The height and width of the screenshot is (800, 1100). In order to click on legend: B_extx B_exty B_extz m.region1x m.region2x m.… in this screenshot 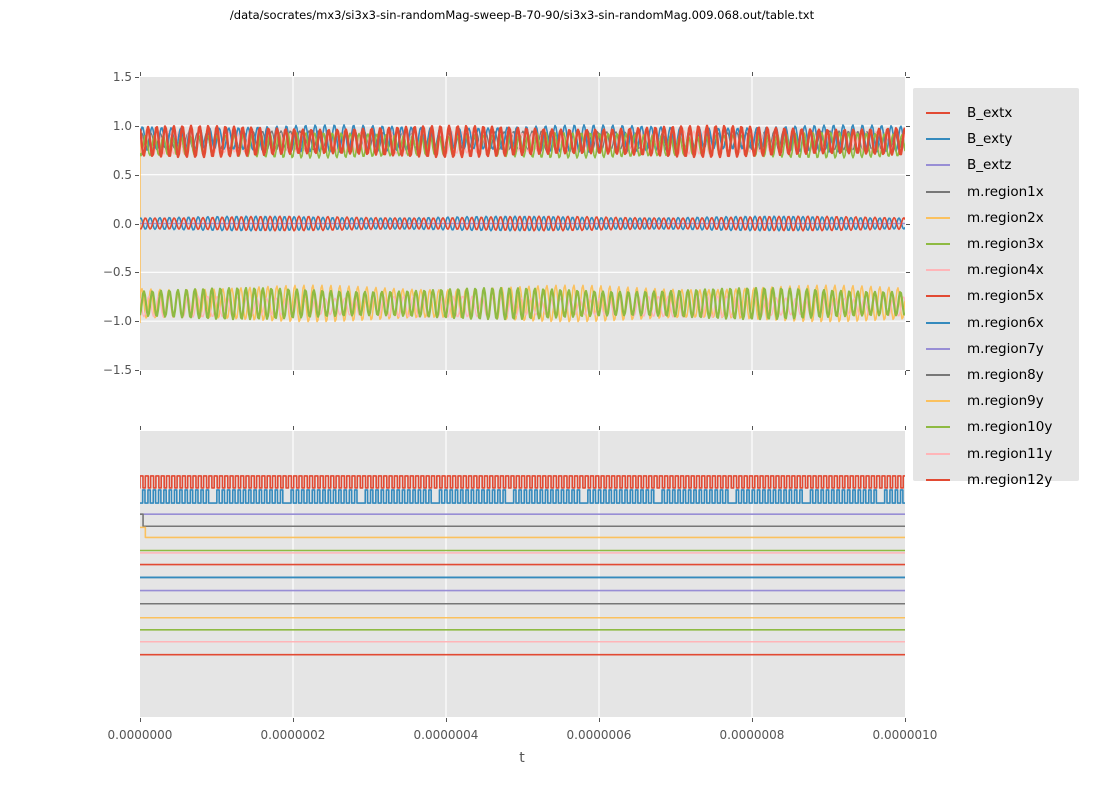, I will do `click(996, 288)`.